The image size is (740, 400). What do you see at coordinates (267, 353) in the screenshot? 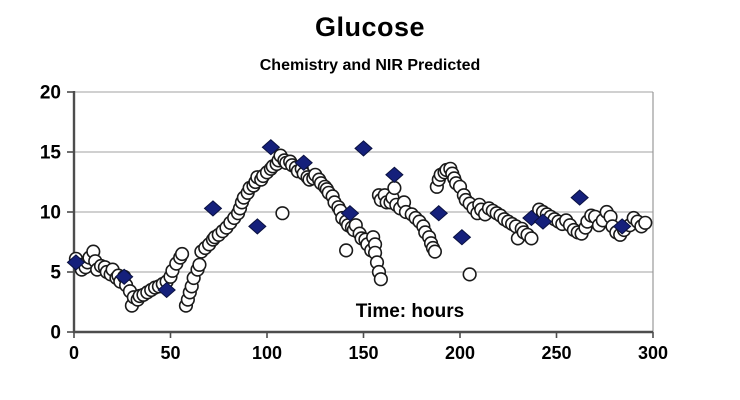
I see `x-tick-label: 100` at bounding box center [267, 353].